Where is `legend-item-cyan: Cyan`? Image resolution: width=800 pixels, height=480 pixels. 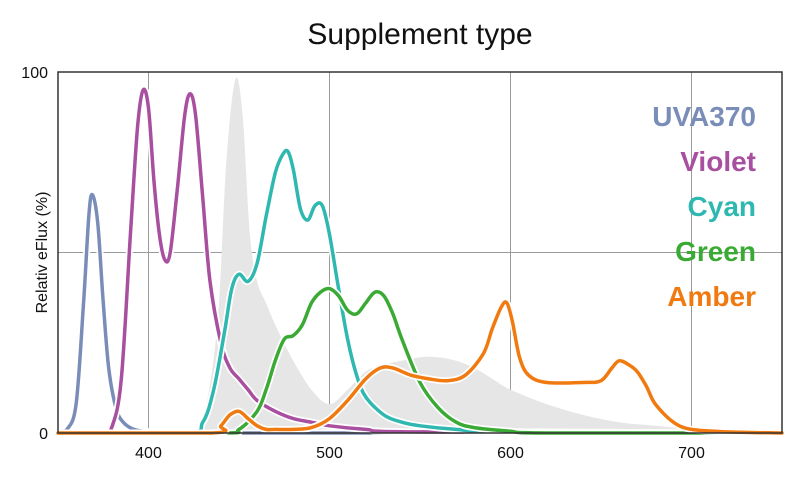
legend-item-cyan: Cyan is located at coordinates (722, 206).